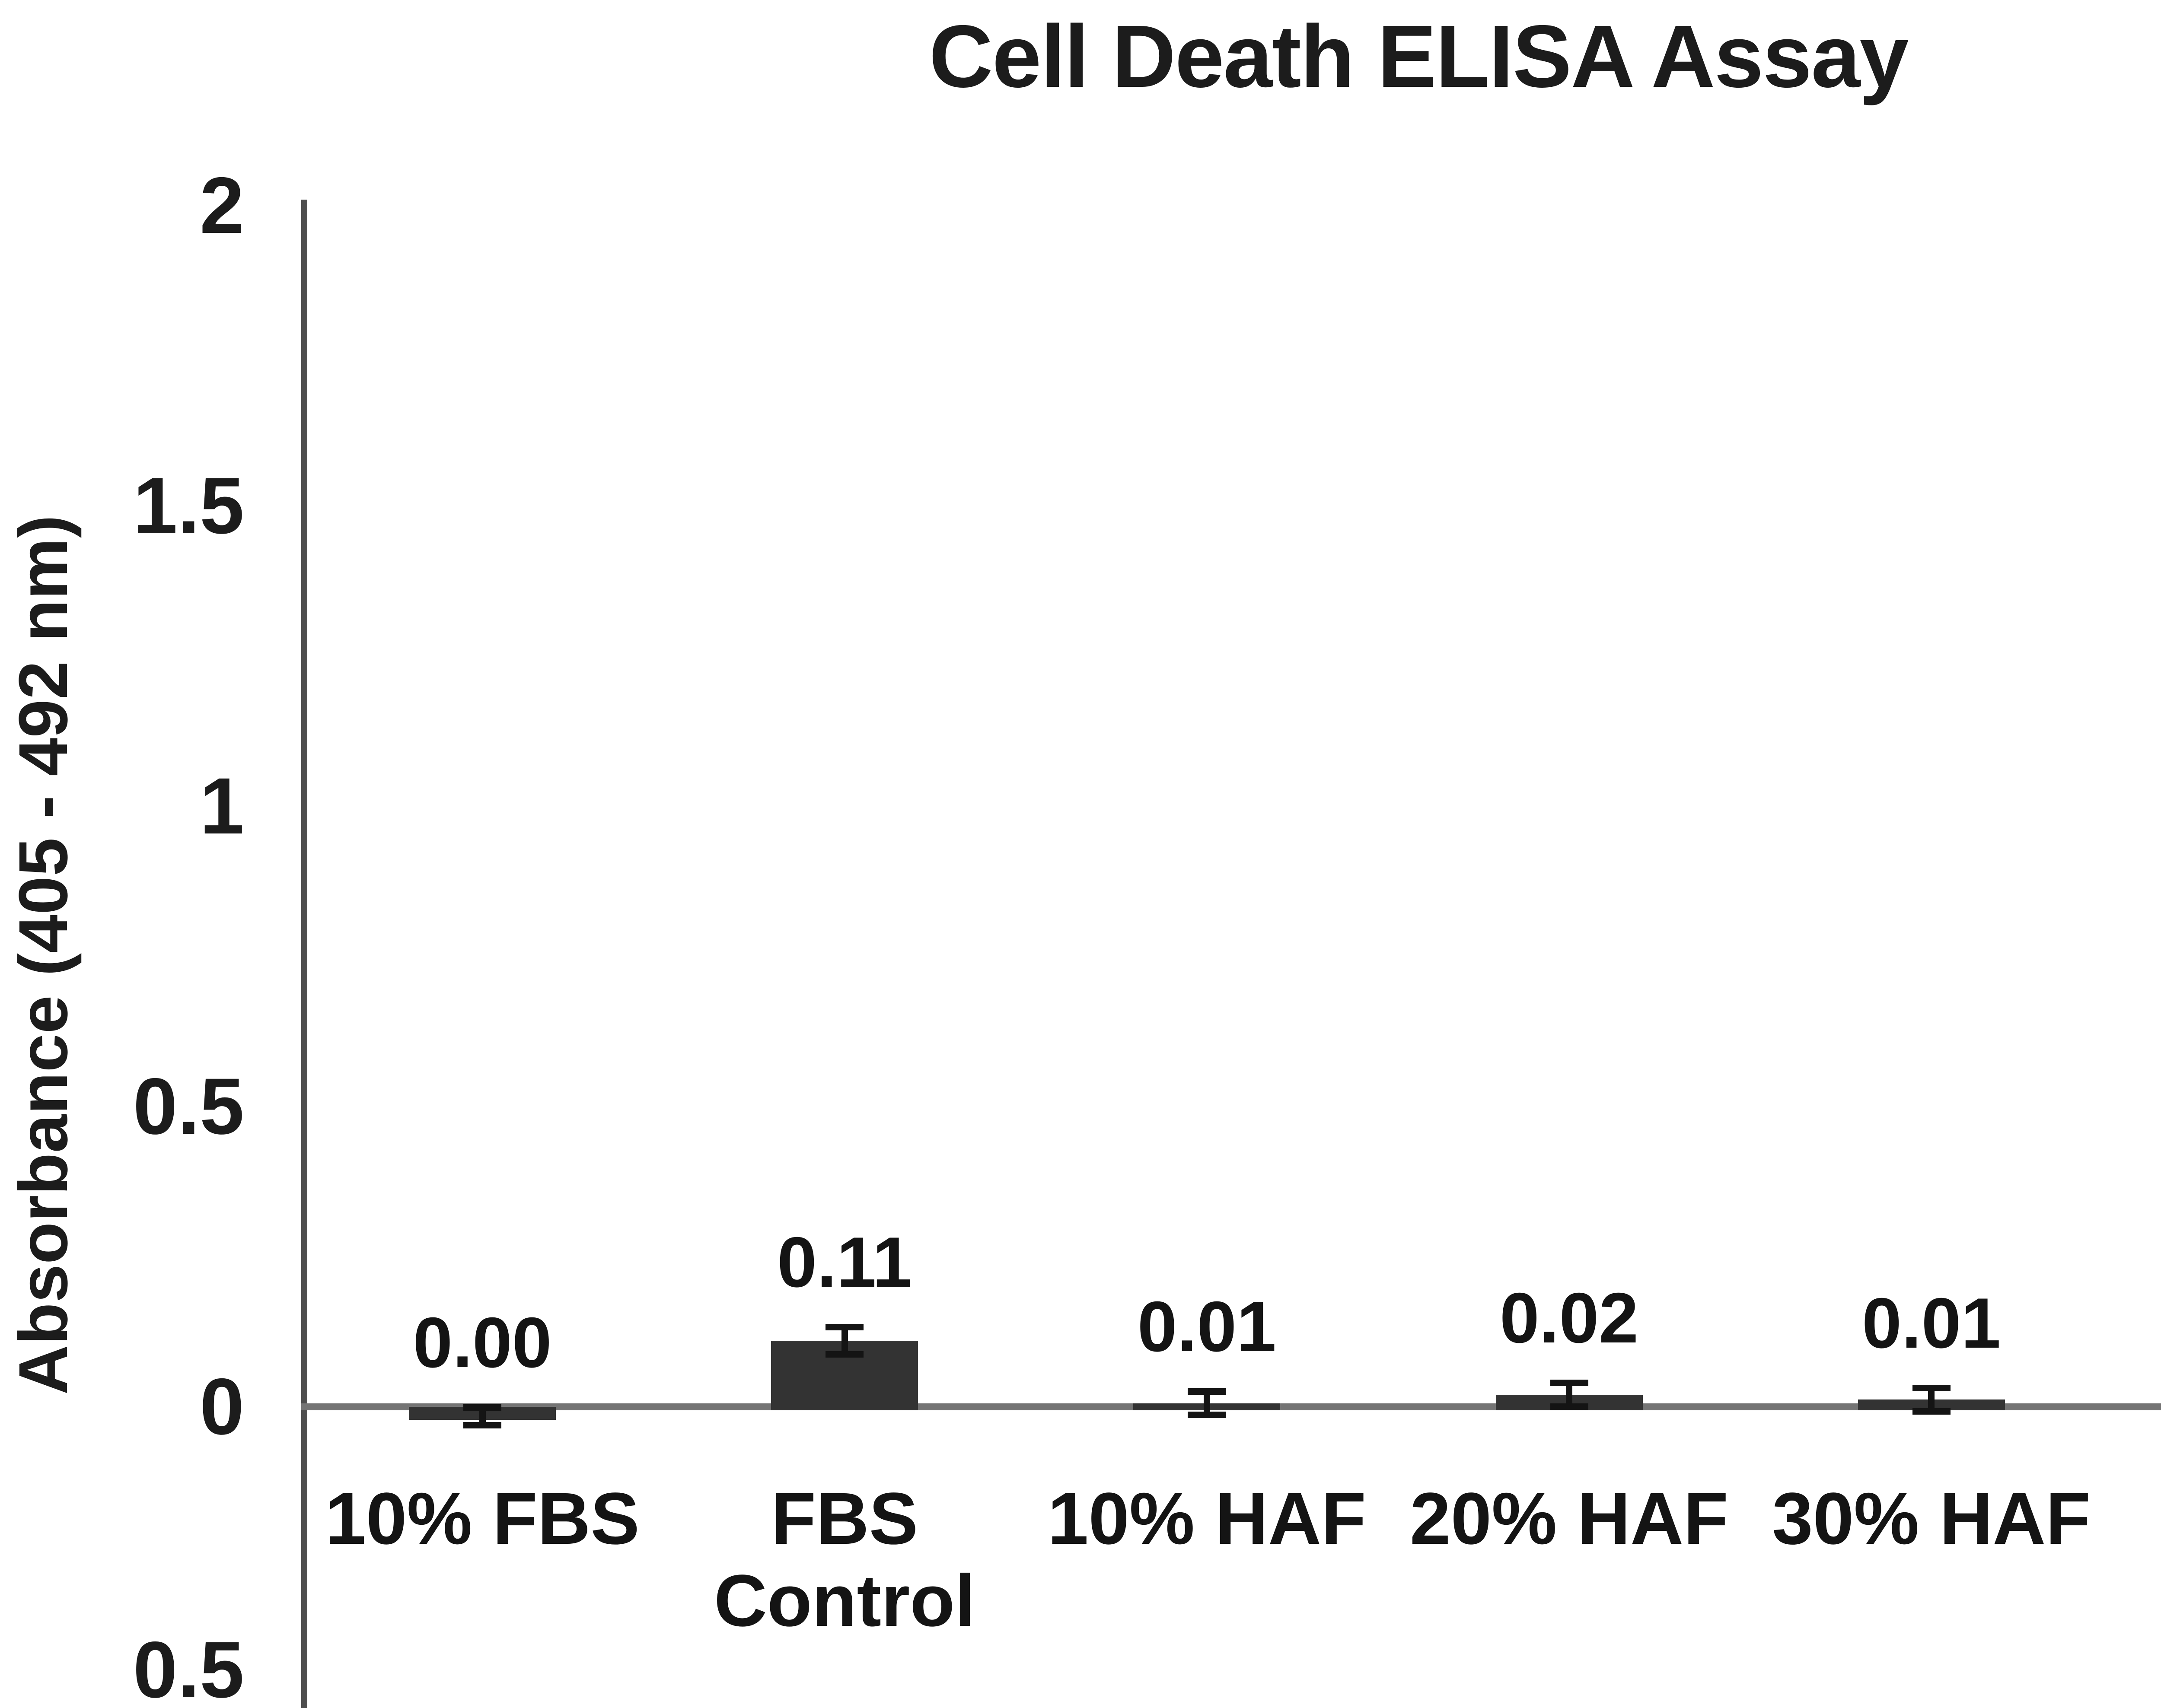 Image resolution: width=2161 pixels, height=1708 pixels. I want to click on category-label: 30% HAF, so click(1931, 1519).